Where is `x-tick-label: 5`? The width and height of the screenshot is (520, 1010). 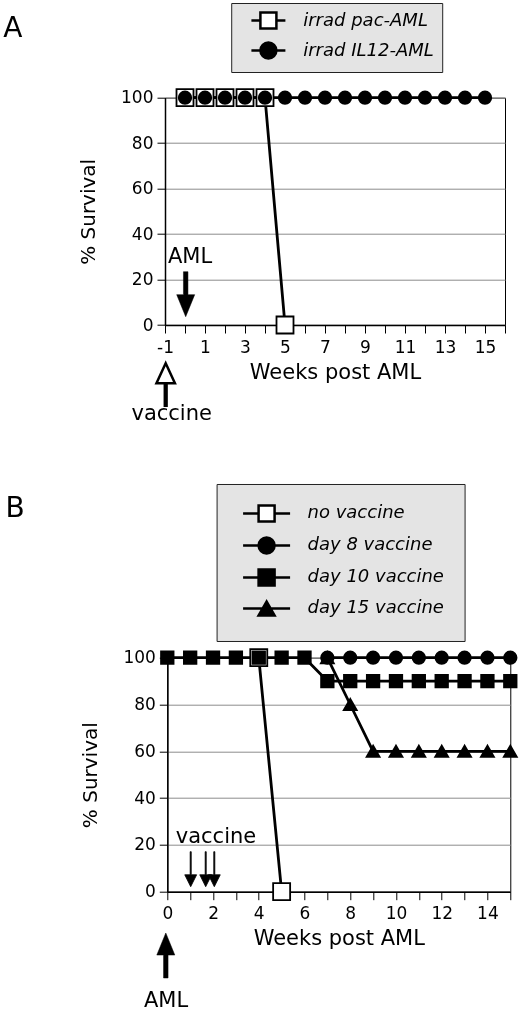
x-tick-label: 5 is located at coordinates (285, 346).